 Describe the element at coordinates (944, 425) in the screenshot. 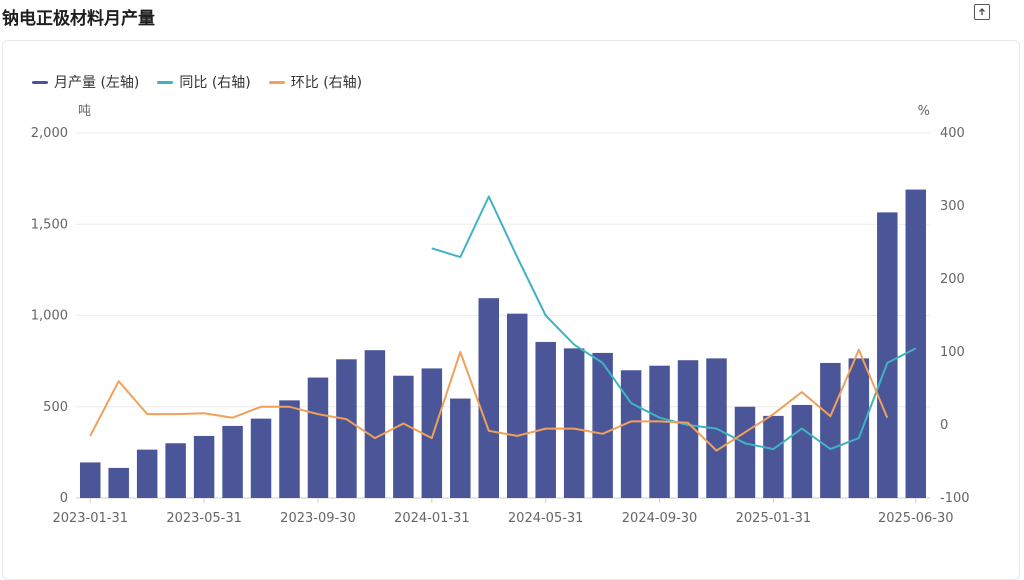

I see `right-axis-tick-label: 0` at that location.